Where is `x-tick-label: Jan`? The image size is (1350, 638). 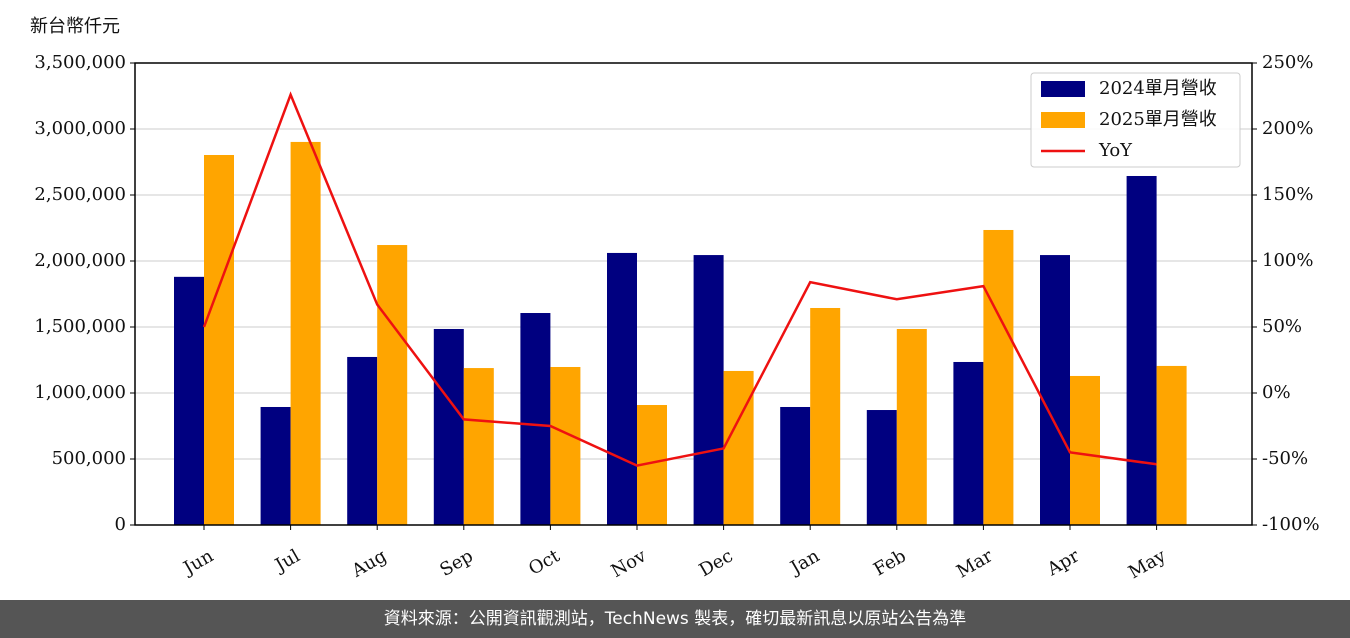 x-tick-label: Jan is located at coordinates (804, 562).